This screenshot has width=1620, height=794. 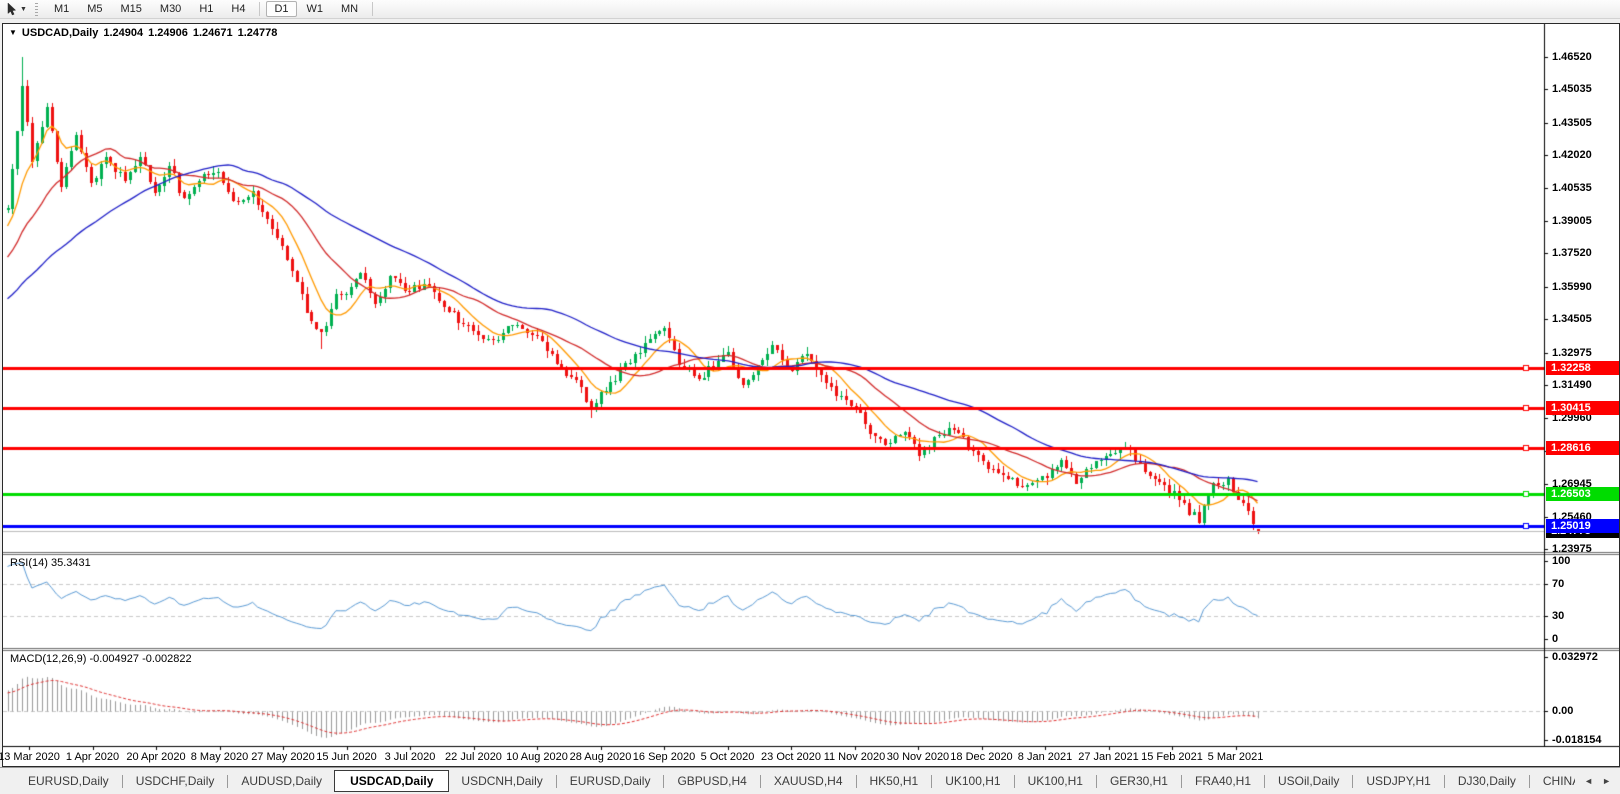 I want to click on tab-dj30-daily: DJ30,Daily, so click(x=1486, y=781).